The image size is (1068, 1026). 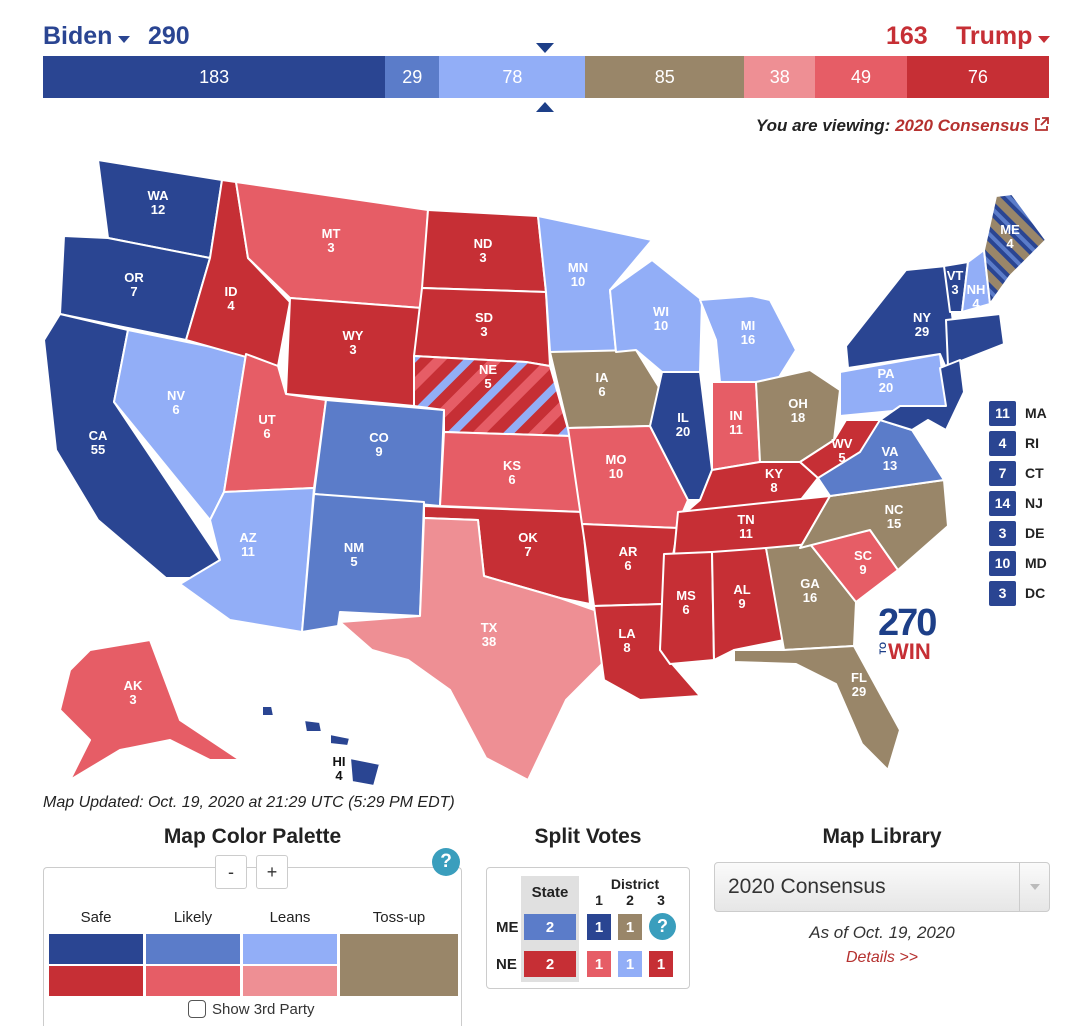 I want to click on small-state-ev-dc: 3, so click(x=1002, y=593).